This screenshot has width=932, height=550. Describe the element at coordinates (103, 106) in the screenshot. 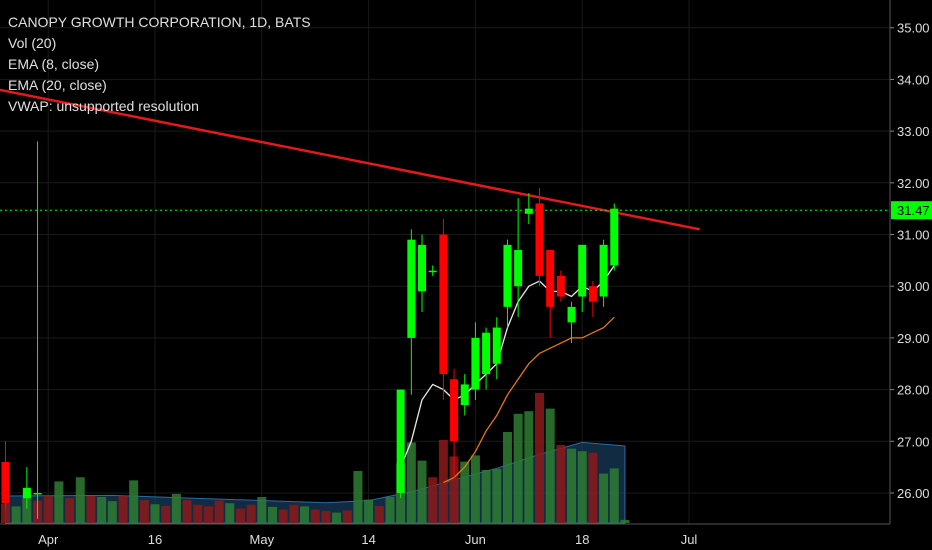

I see `legend-vwap: VWAP: unsupported resolution` at that location.